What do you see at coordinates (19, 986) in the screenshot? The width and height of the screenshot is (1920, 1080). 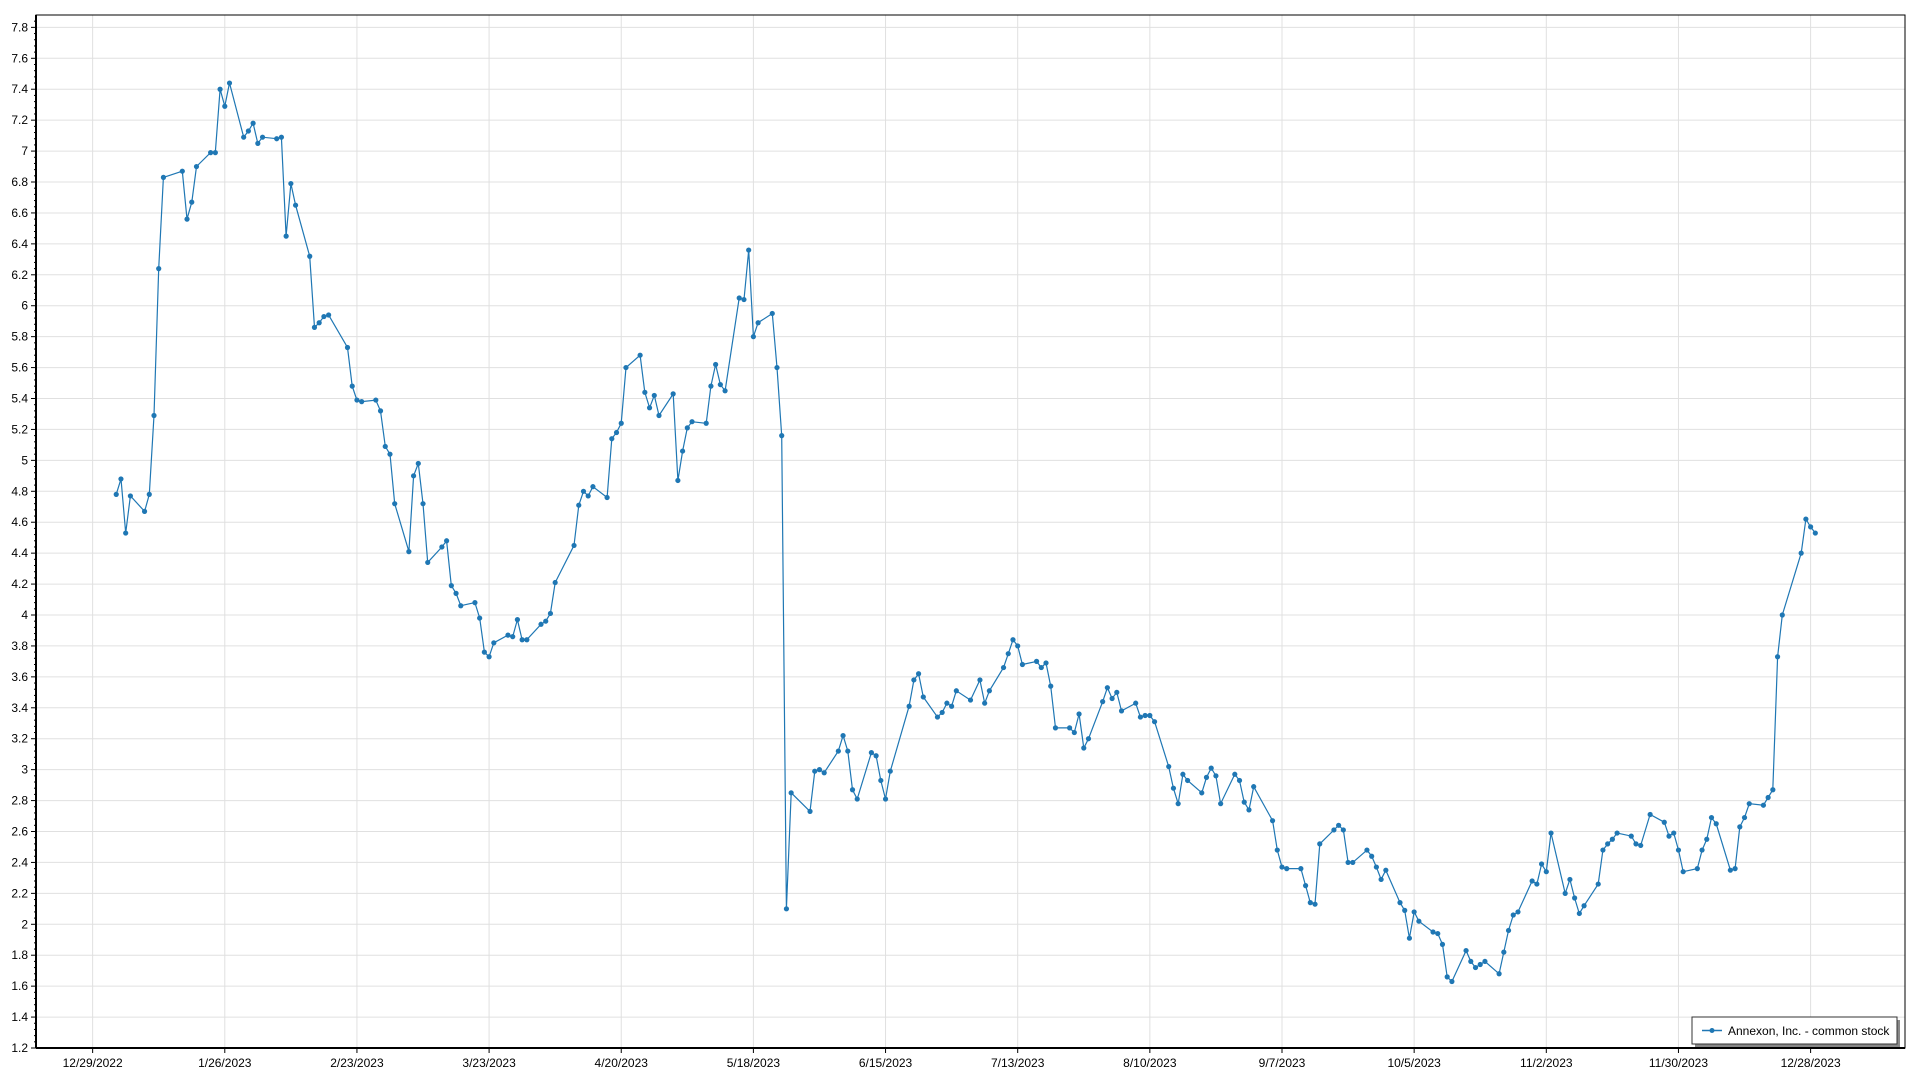 I see `y-tick-label: 1.6` at bounding box center [19, 986].